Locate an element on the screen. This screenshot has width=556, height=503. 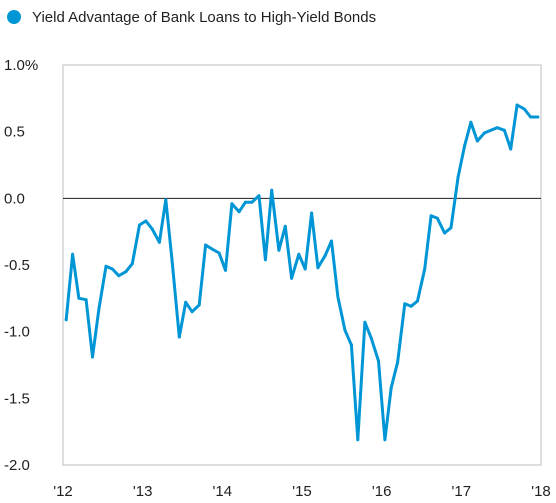
x-tick-label: '12 is located at coordinates (63, 491).